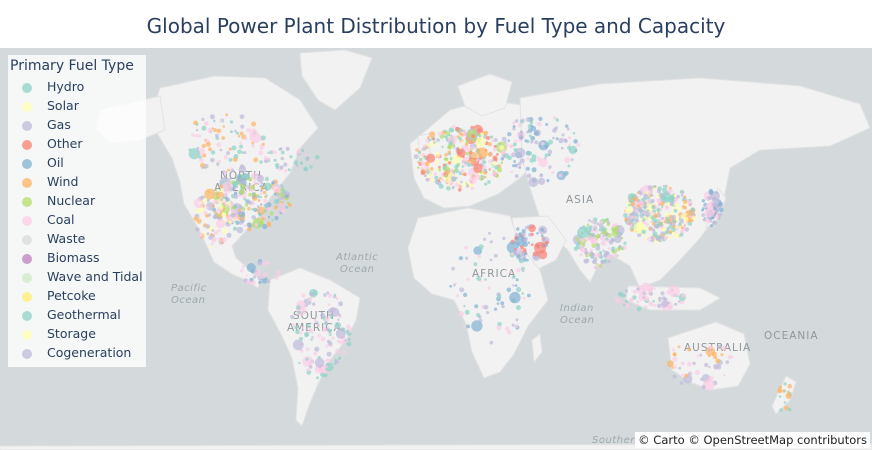  What do you see at coordinates (77, 353) in the screenshot?
I see `legend-item-cogeneration: Cogeneration` at bounding box center [77, 353].